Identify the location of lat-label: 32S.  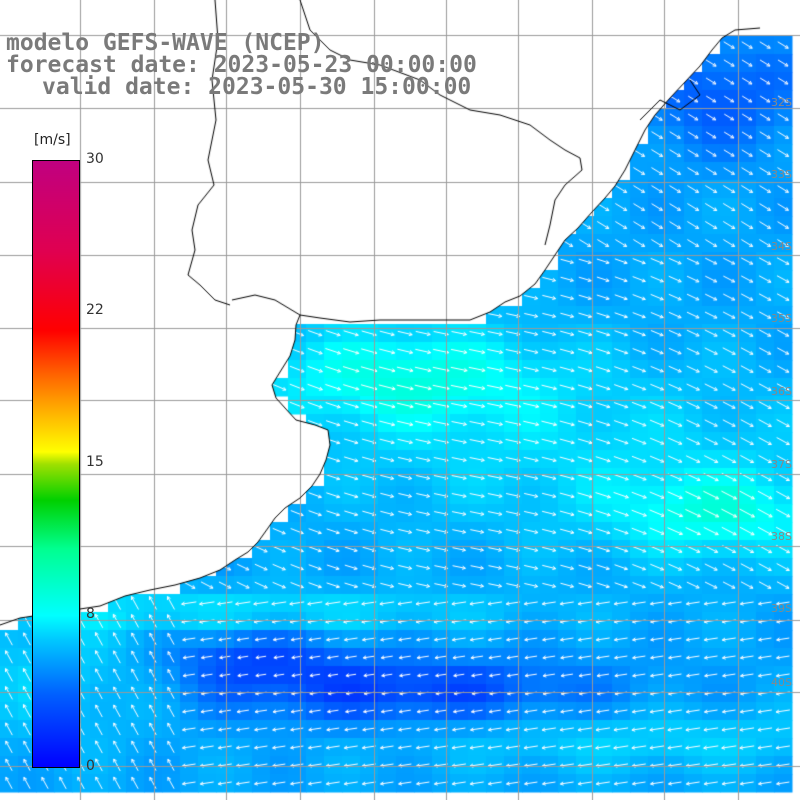
(781, 102).